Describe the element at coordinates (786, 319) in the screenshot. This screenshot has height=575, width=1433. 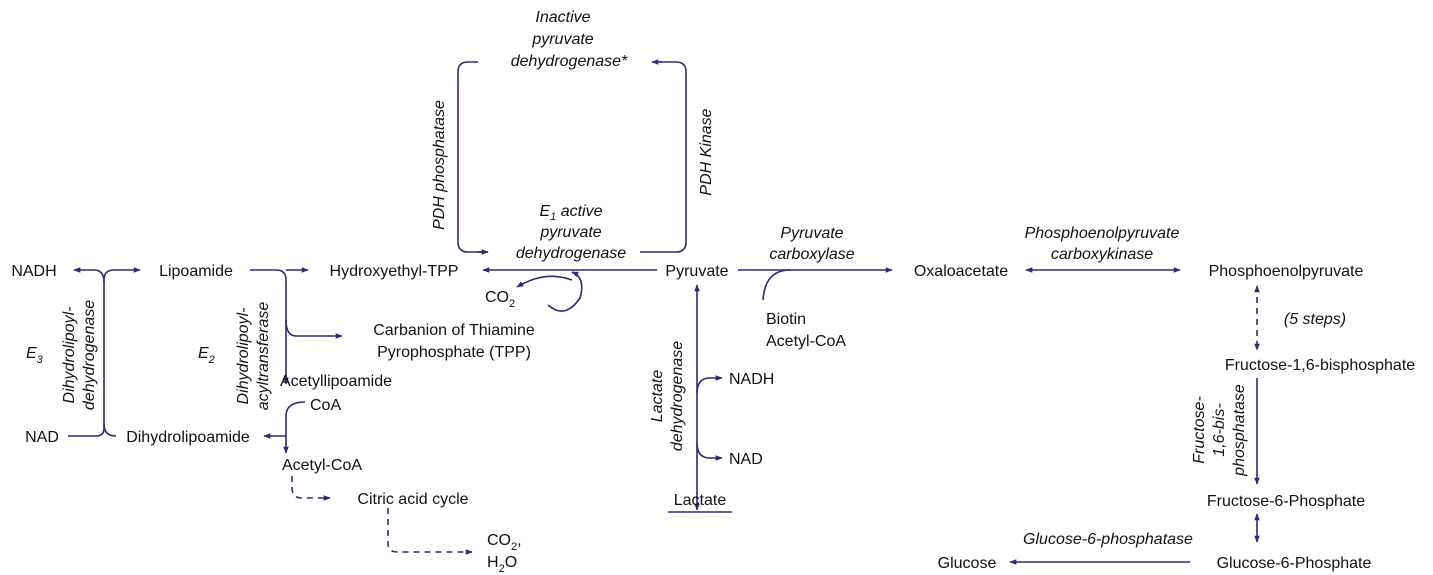
I see `biotin-node: Biotin` at that location.